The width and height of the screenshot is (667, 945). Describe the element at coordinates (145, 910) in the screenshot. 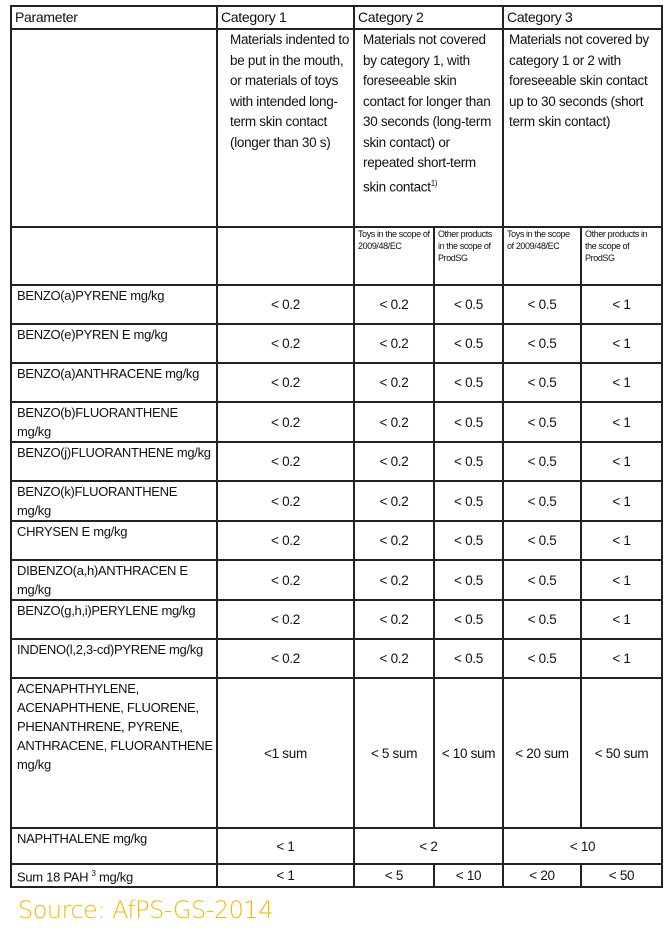

I see `source-caption: Source: AfPS-GS-2014` at that location.